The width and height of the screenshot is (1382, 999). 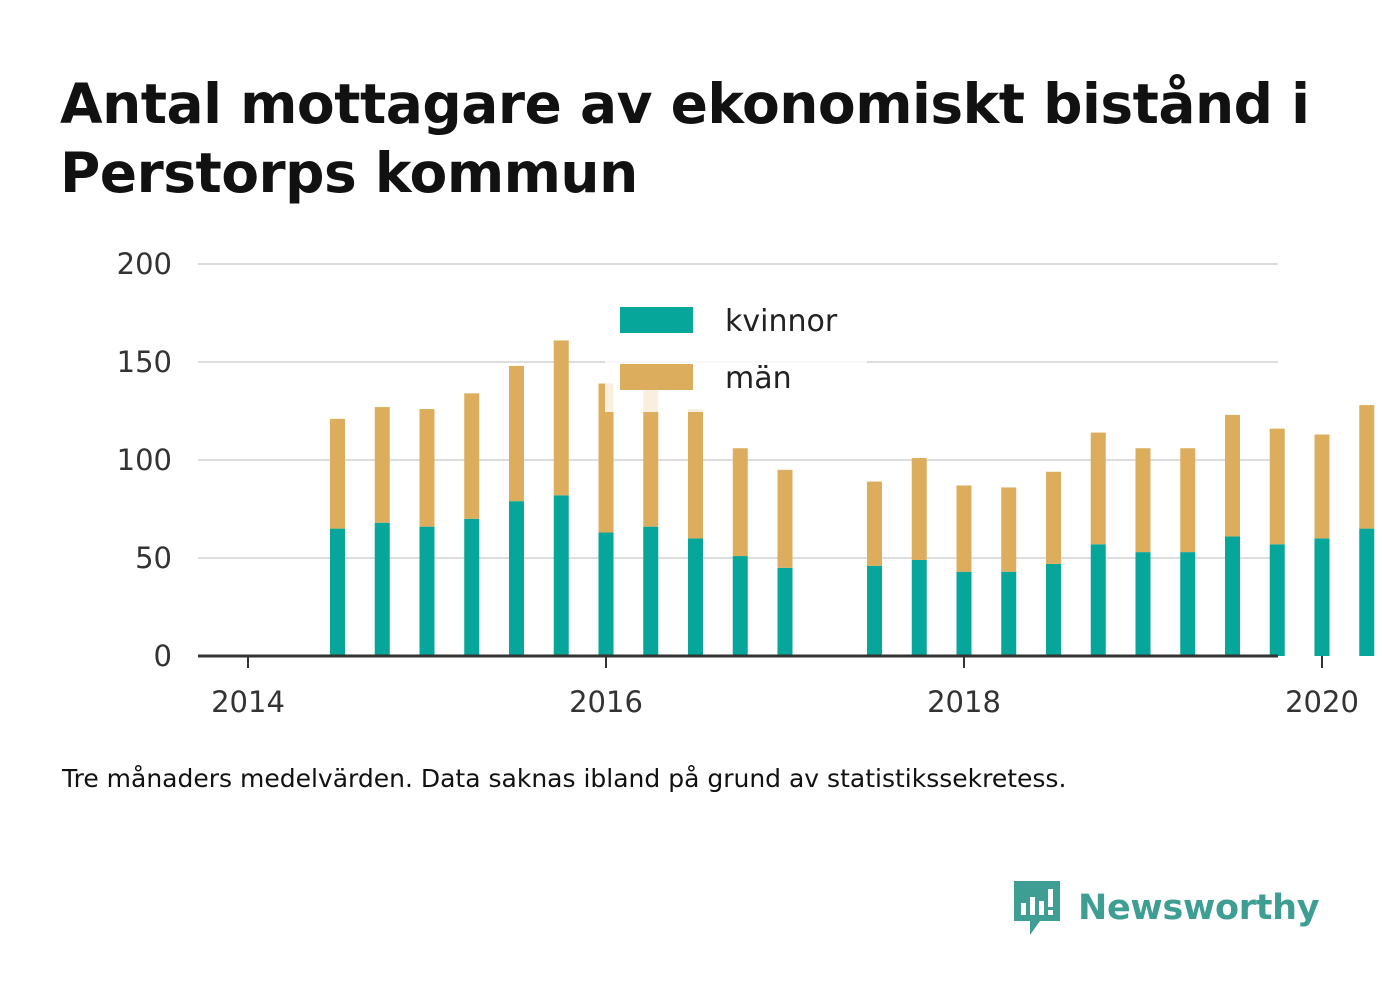 What do you see at coordinates (163, 656) in the screenshot?
I see `y-tick-label: 0` at bounding box center [163, 656].